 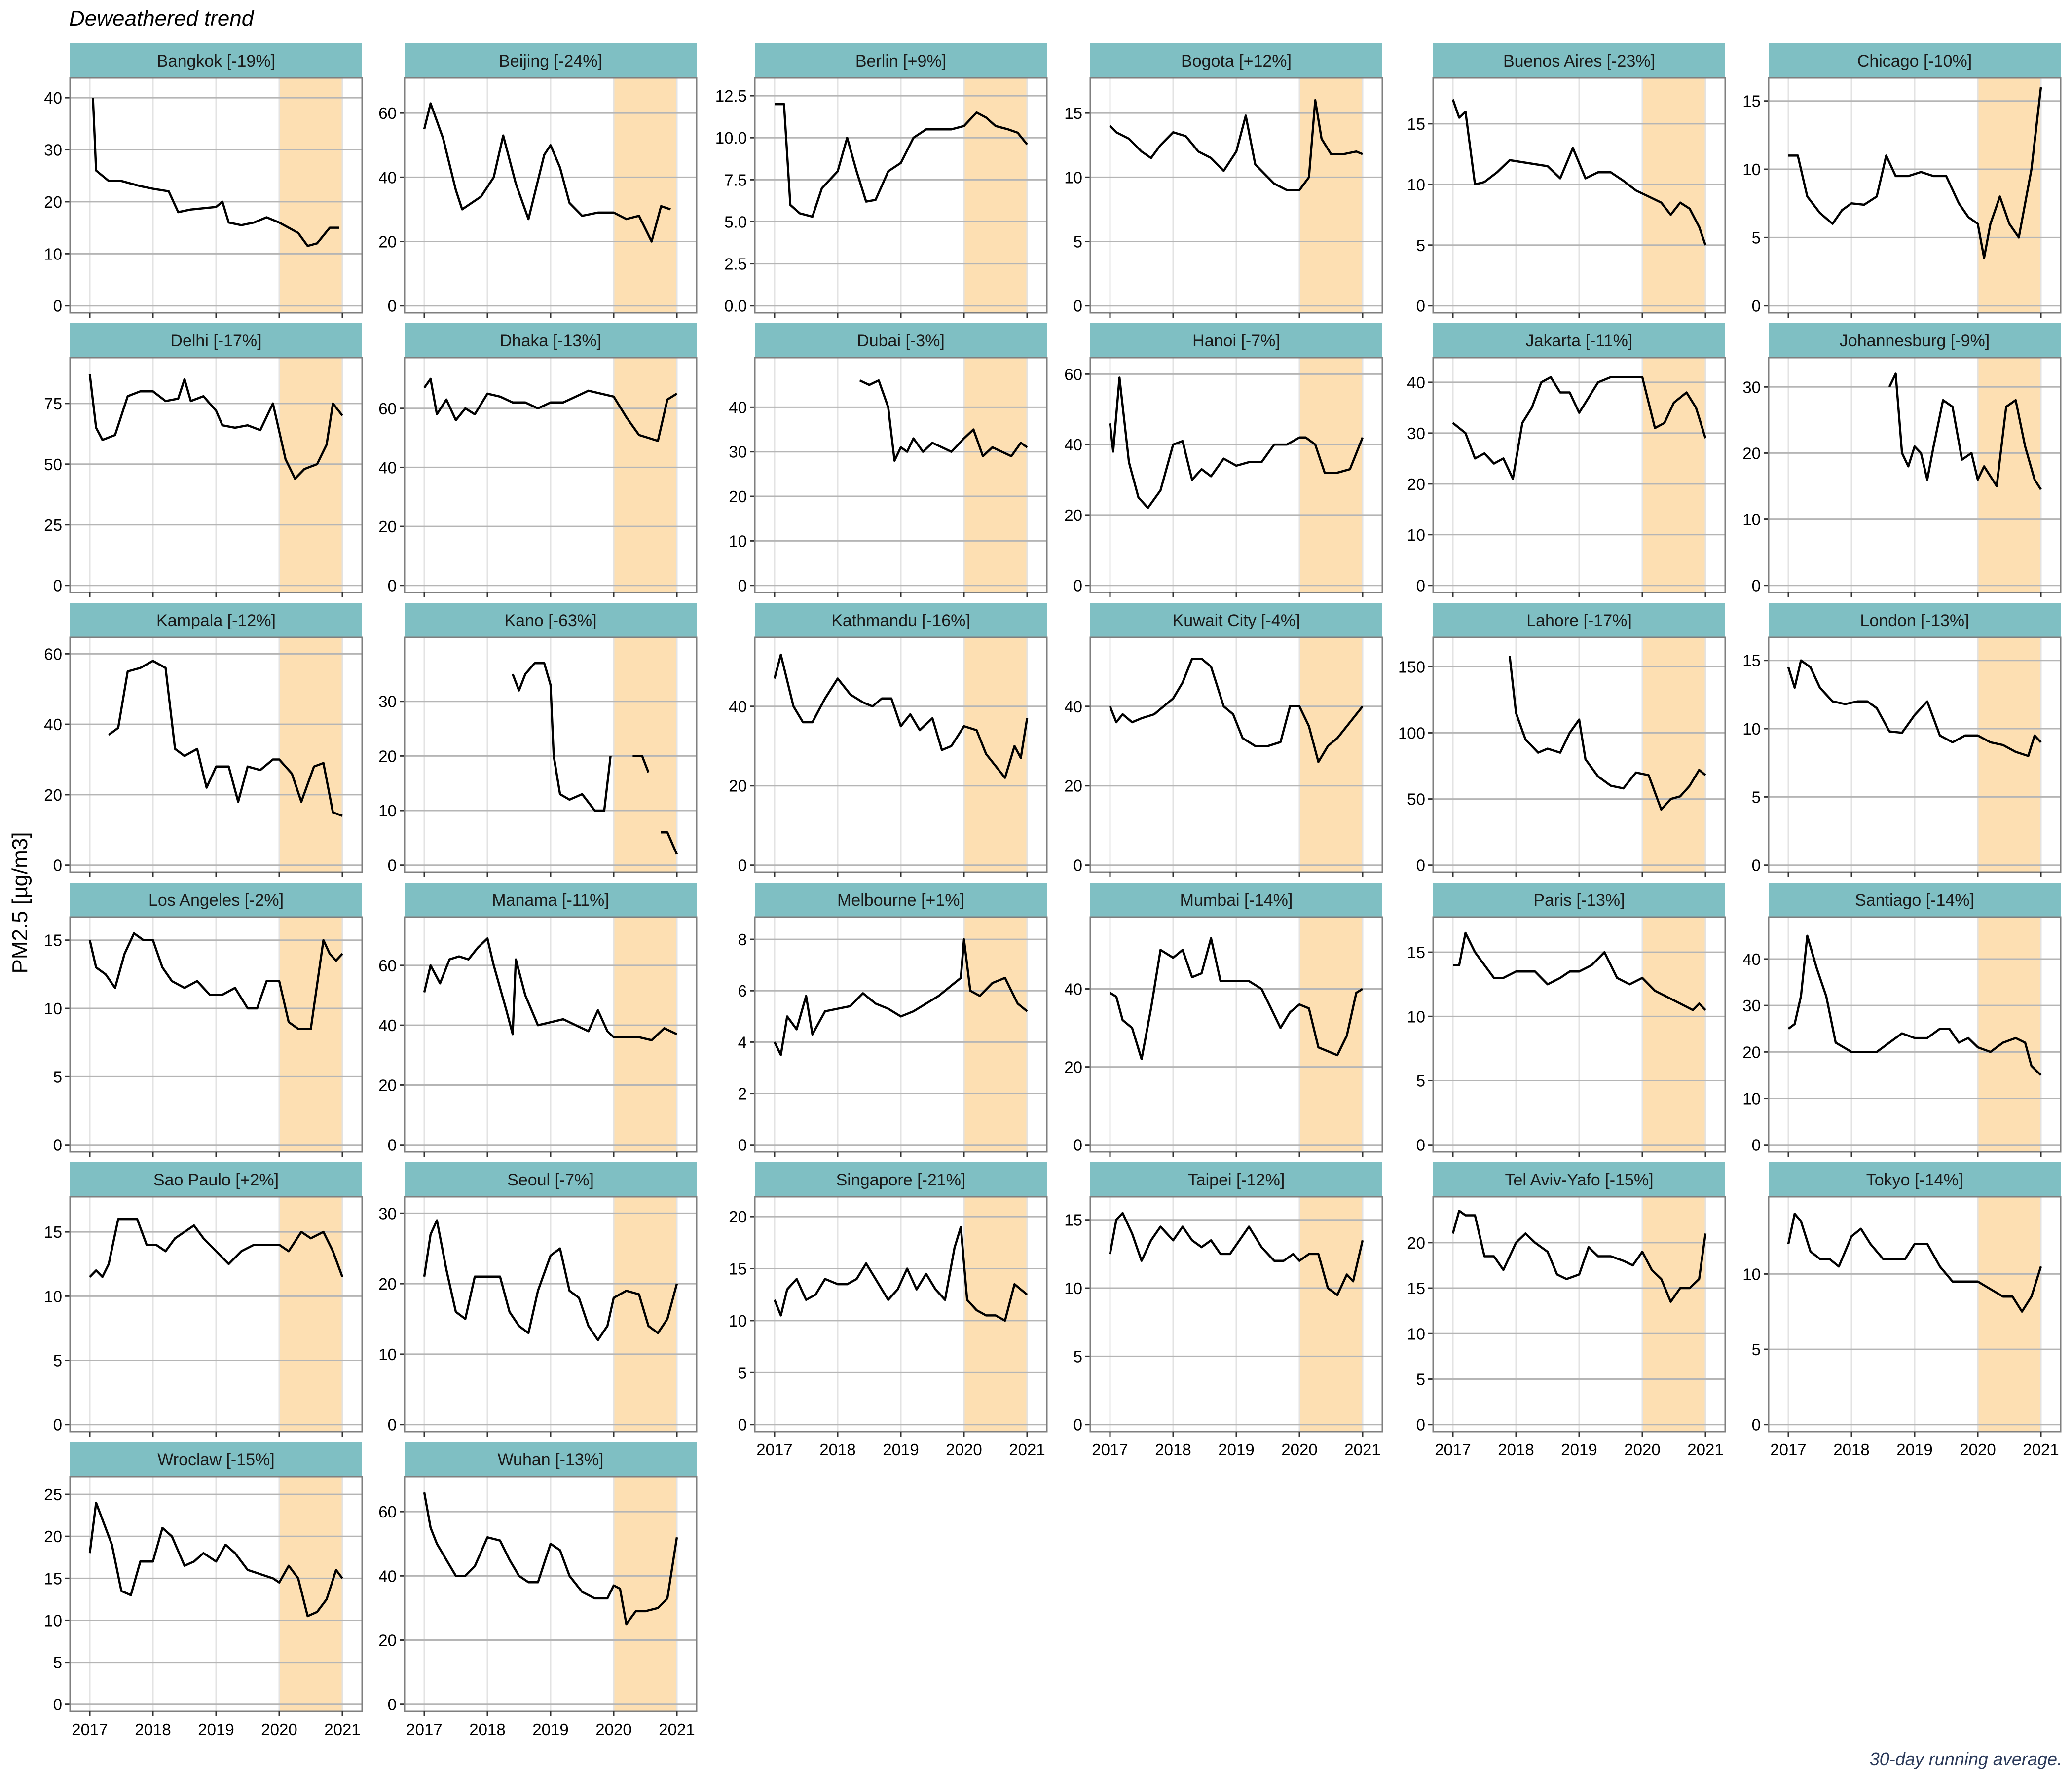 I want to click on facet-panel: Manama [-11%] 0 20 40 60, so click(x=538, y=1020).